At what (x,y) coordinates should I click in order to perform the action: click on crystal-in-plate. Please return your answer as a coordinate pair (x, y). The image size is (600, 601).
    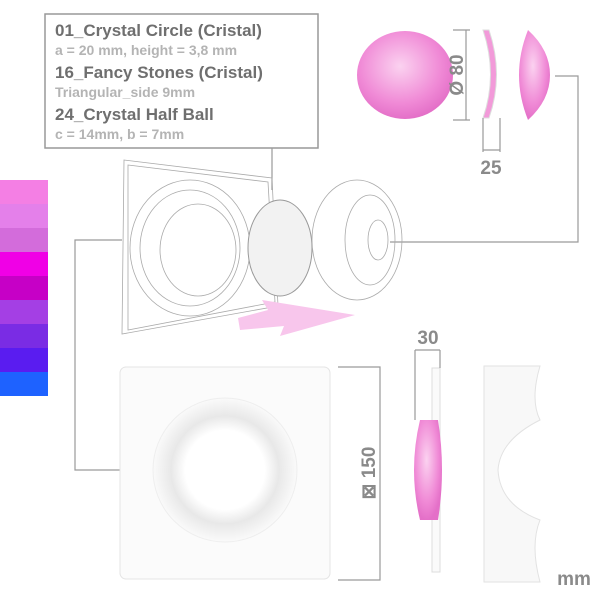
    Looking at the image, I should click on (428, 470).